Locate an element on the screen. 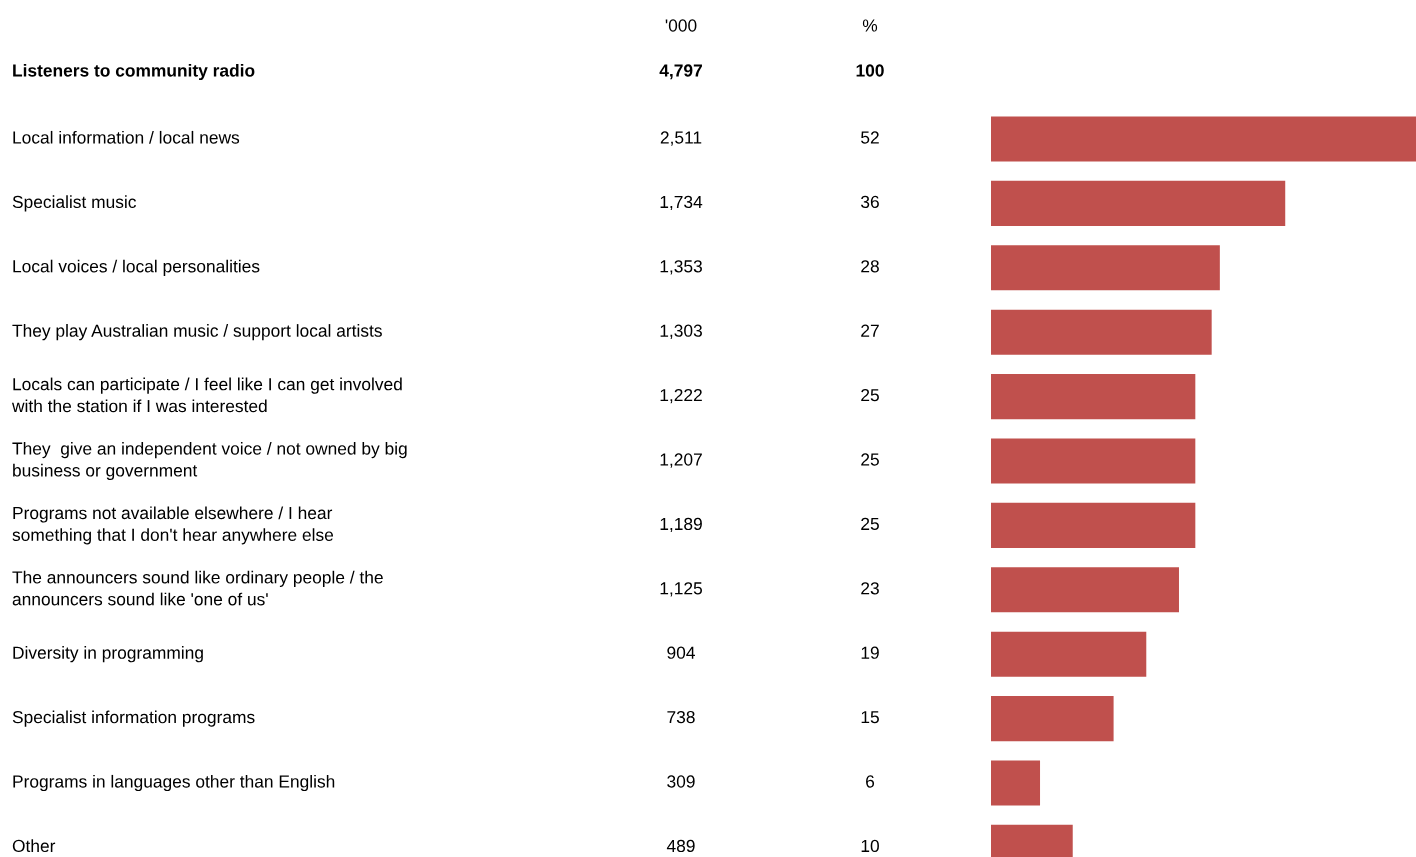 The height and width of the screenshot is (857, 1416). data-label: 36 is located at coordinates (870, 202).